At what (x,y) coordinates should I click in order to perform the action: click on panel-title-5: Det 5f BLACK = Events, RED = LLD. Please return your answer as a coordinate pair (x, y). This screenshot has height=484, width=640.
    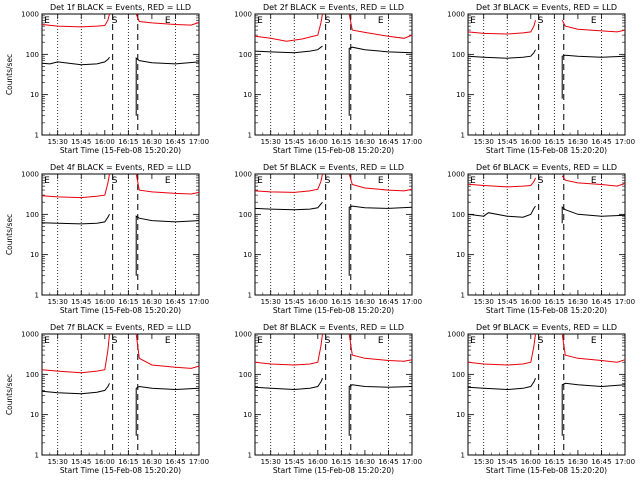
    Looking at the image, I should click on (333, 167).